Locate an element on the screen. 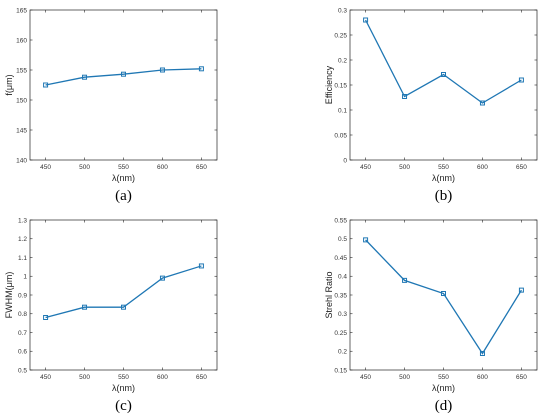  y-tick-label: 0.6 is located at coordinates (22, 352).